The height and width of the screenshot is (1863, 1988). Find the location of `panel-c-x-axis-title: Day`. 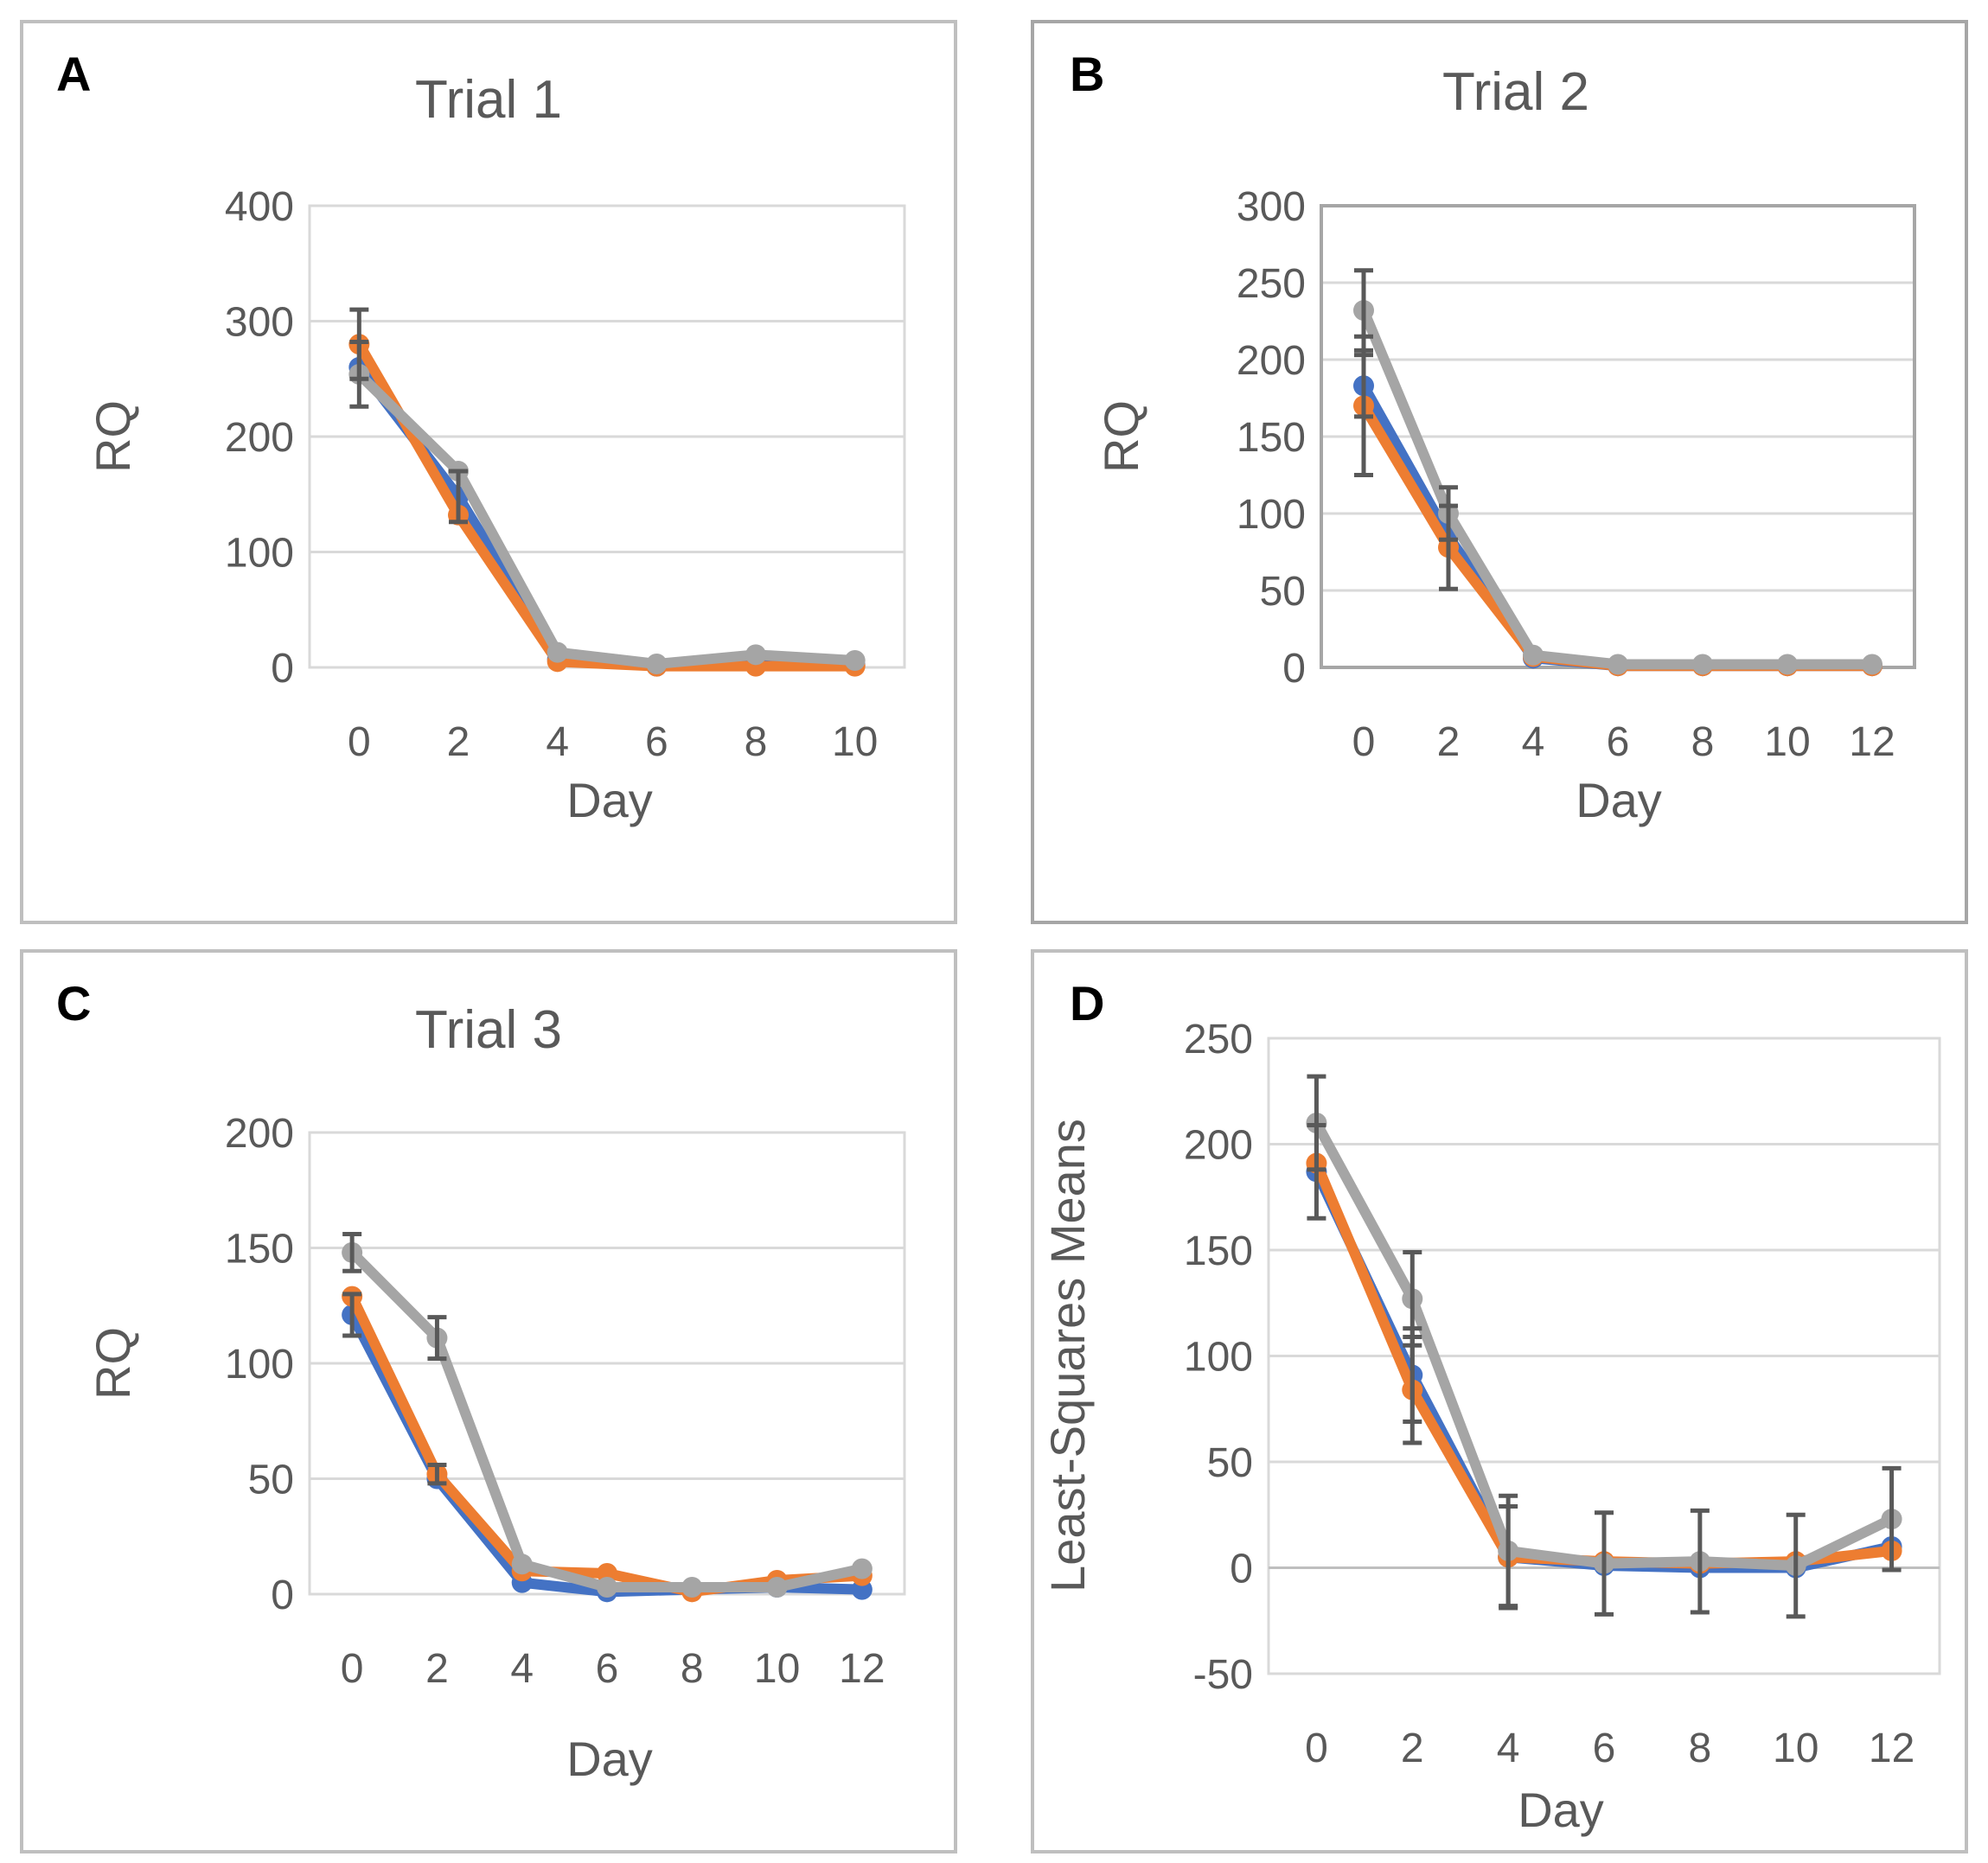

panel-c-x-axis-title: Day is located at coordinates (609, 1759).